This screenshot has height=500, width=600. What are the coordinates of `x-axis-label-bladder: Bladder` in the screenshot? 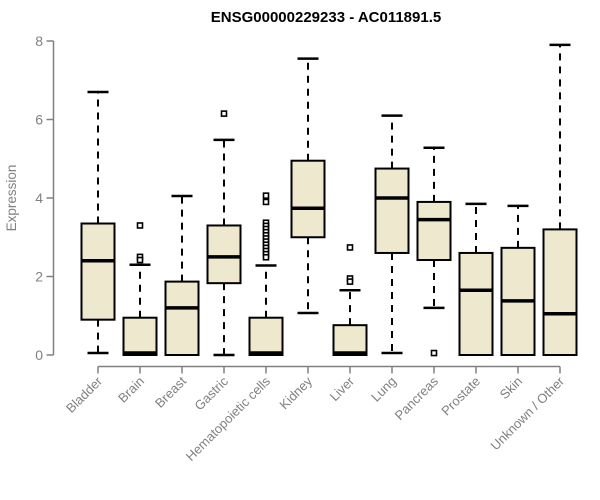 It's located at (84, 394).